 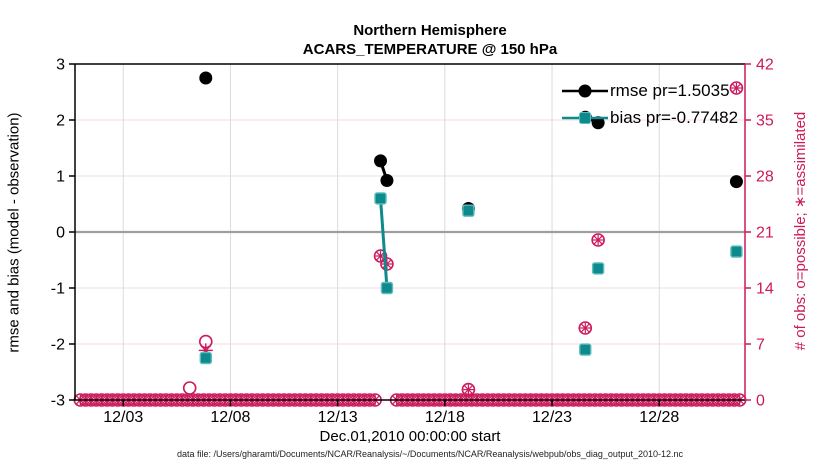 What do you see at coordinates (674, 117) in the screenshot?
I see `legend-label-bias: bias pr=-0.77482` at bounding box center [674, 117].